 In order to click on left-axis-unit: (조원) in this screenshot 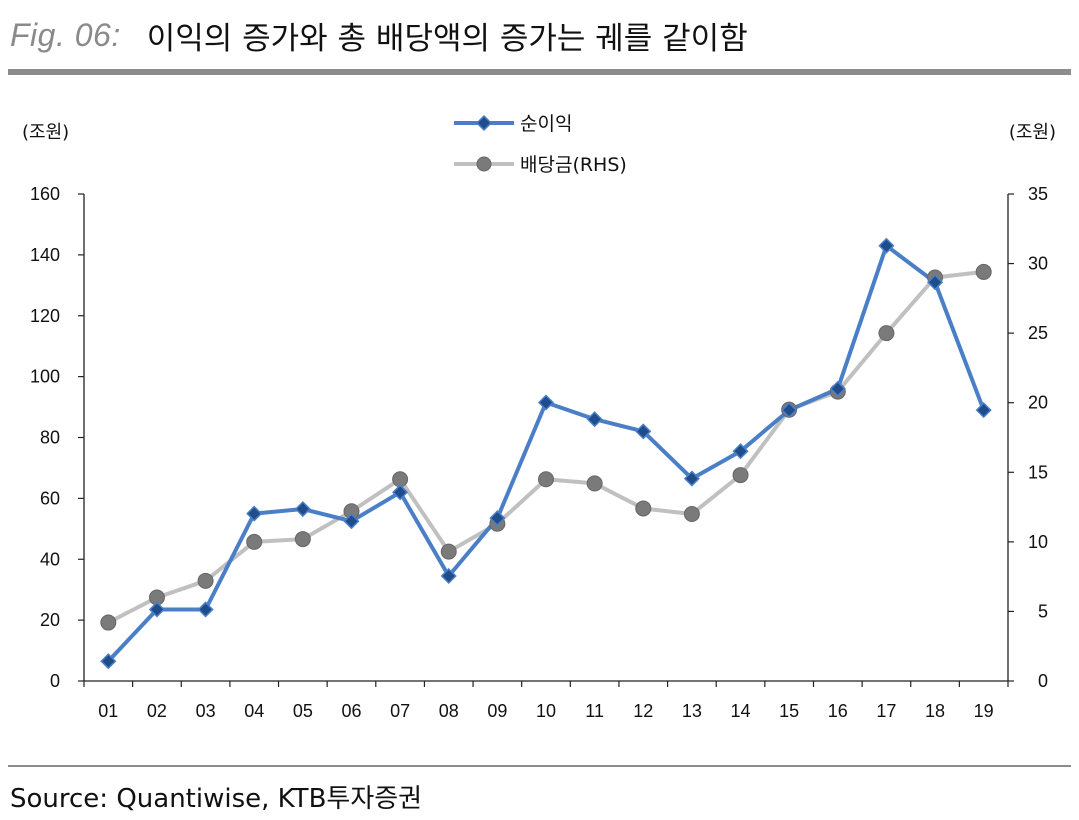, I will do `click(45, 132)`.